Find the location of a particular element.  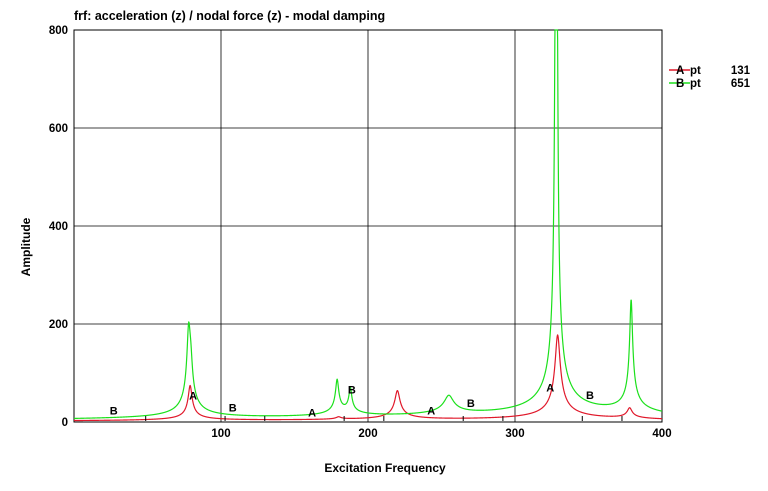

curve-markers: A A A A B B B B B is located at coordinates (366, 402).